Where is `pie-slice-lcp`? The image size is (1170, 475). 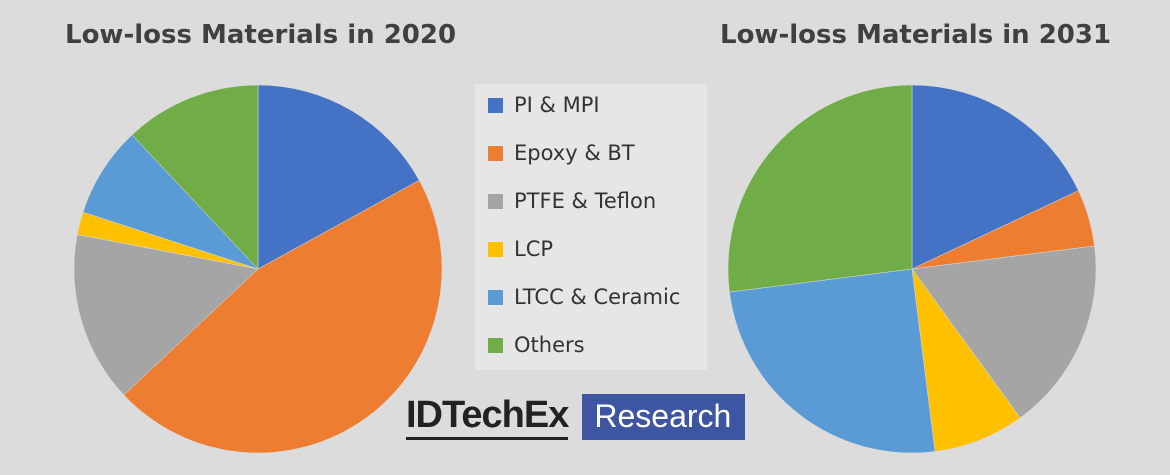 pie-slice-lcp is located at coordinates (966, 360).